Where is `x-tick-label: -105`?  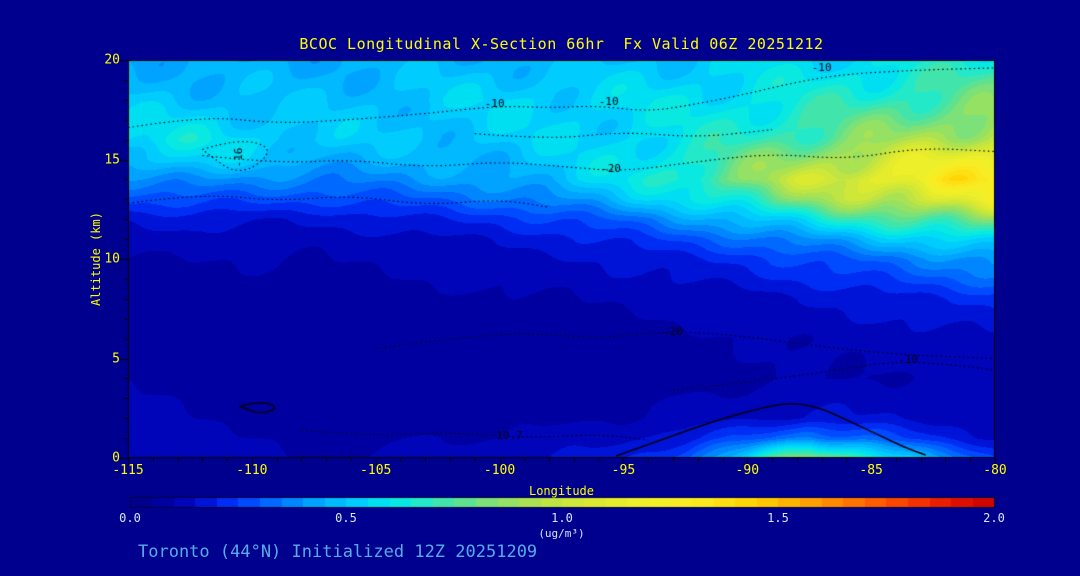
x-tick-label: -105 is located at coordinates (376, 470).